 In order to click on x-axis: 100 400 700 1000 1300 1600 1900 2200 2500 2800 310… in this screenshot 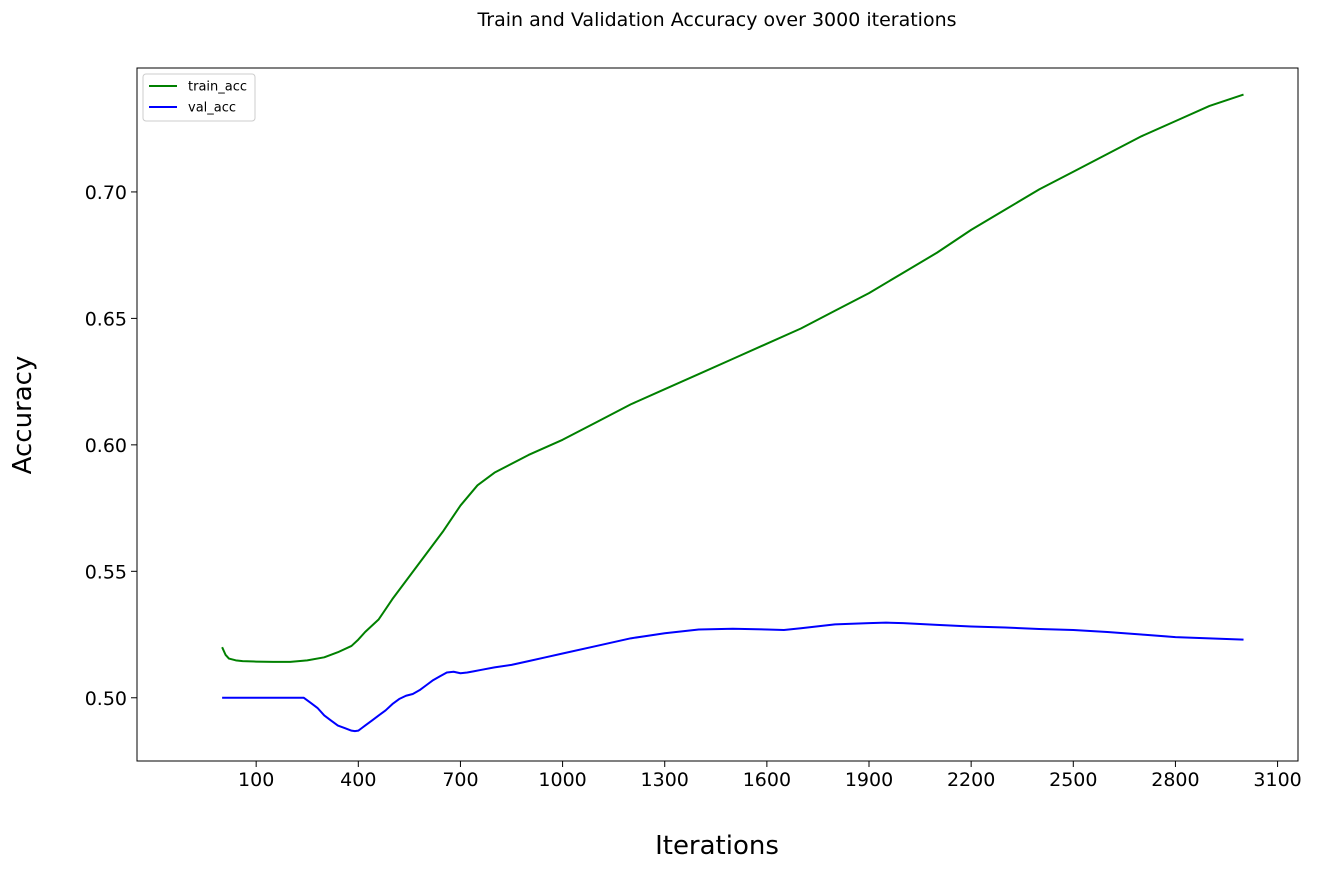, I will do `click(770, 776)`.